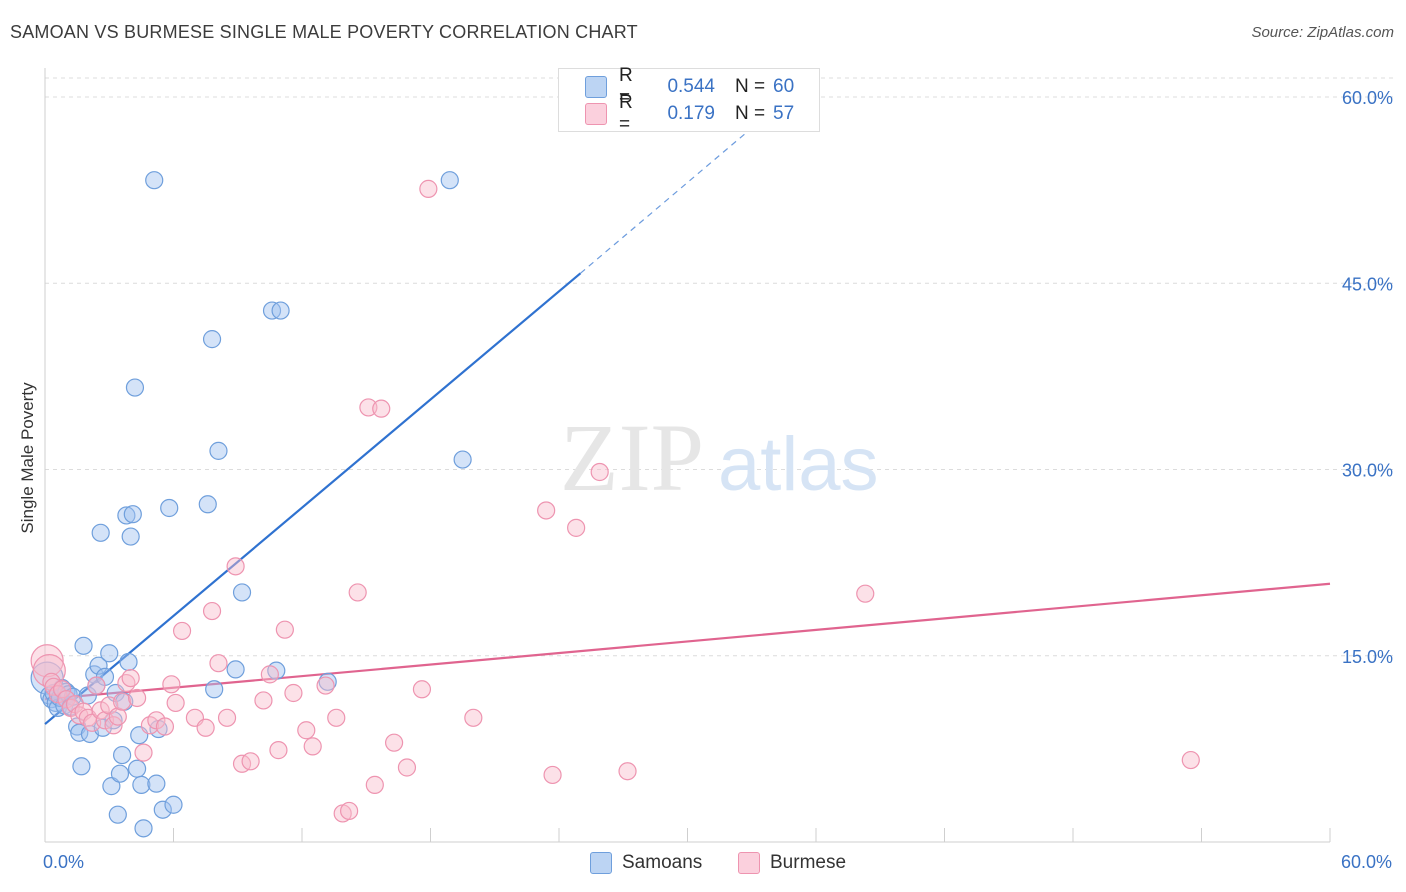 This screenshot has height=892, width=1406. Describe the element at coordinates (798, 464) in the screenshot. I see `watermark-atlas: atlas` at that location.